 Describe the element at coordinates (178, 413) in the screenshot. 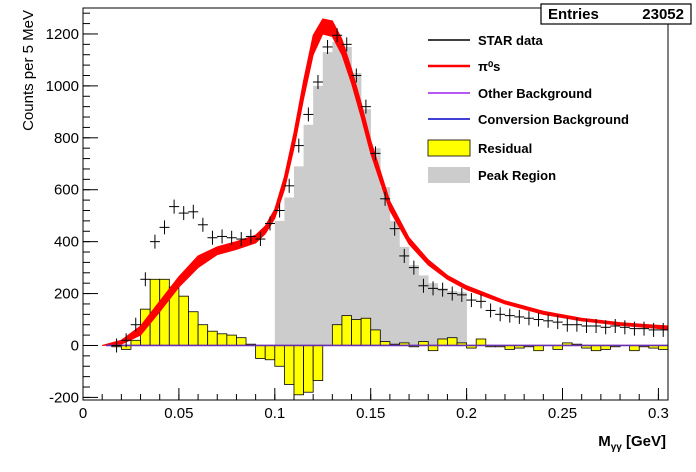

I see `x-tick-label: 0.05` at that location.